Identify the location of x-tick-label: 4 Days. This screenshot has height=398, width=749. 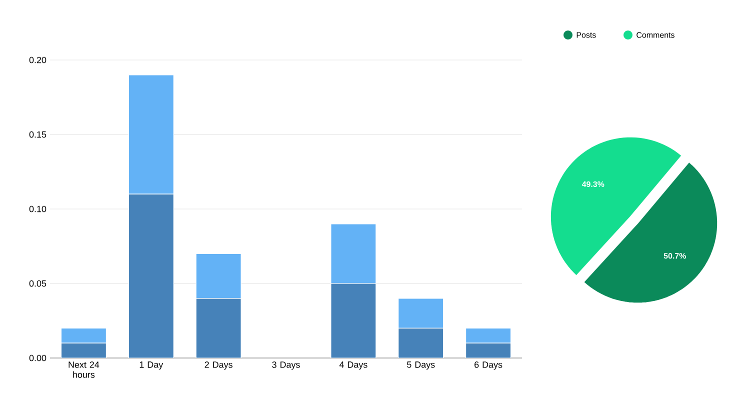
(353, 366).